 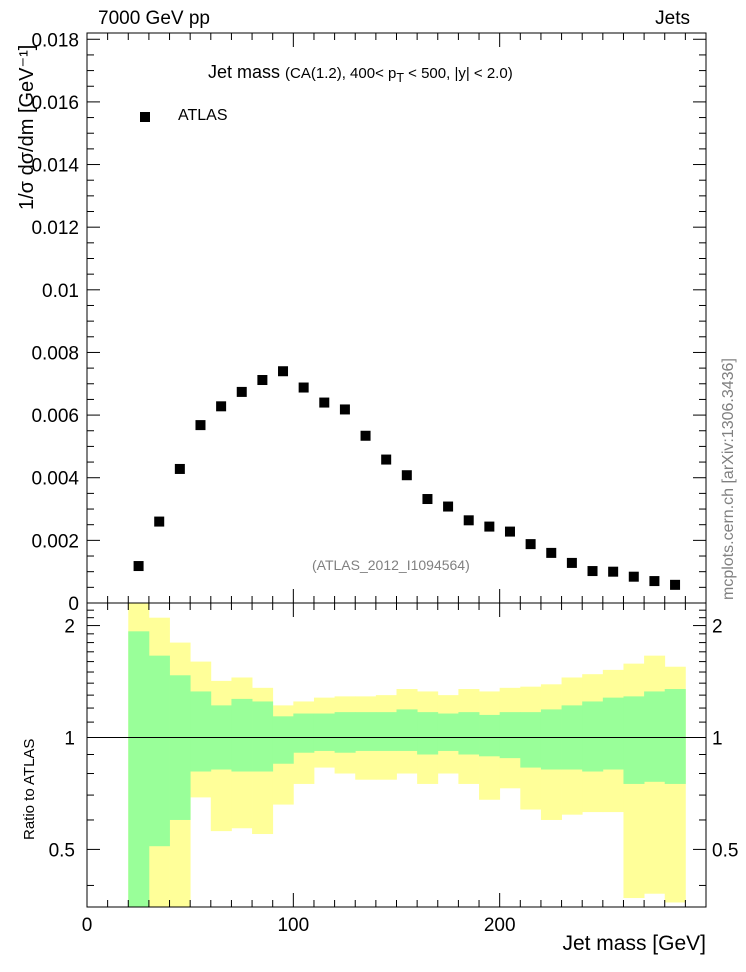 What do you see at coordinates (500, 925) in the screenshot?
I see `x-tick-label: 200` at bounding box center [500, 925].